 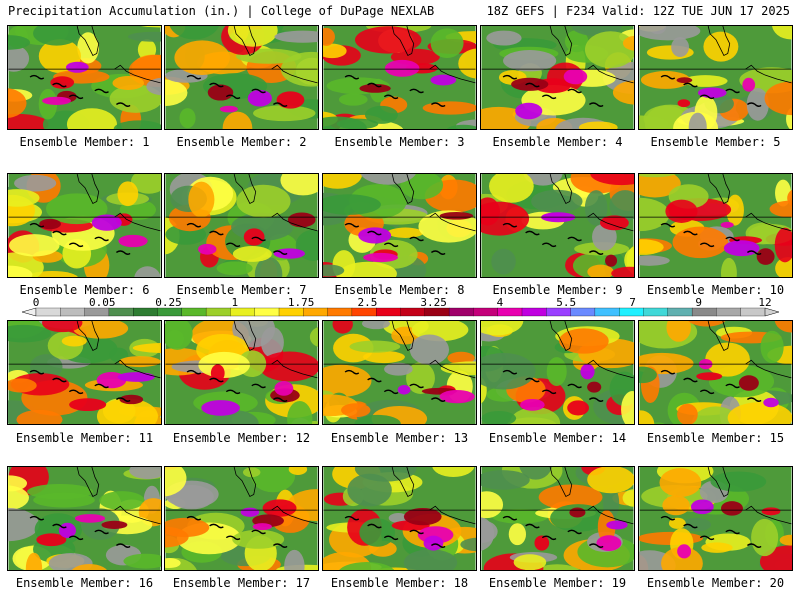 What do you see at coordinates (764, 303) in the screenshot?
I see `colorbar-tick-label: 12` at bounding box center [764, 303].